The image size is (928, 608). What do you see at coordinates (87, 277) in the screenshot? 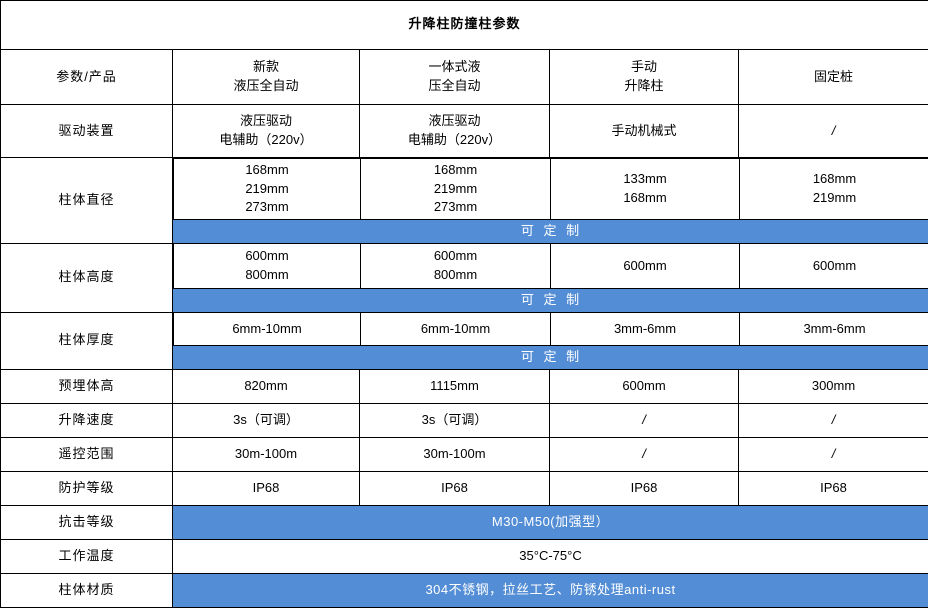
I see `row-label-height: 柱体高度` at bounding box center [87, 277].